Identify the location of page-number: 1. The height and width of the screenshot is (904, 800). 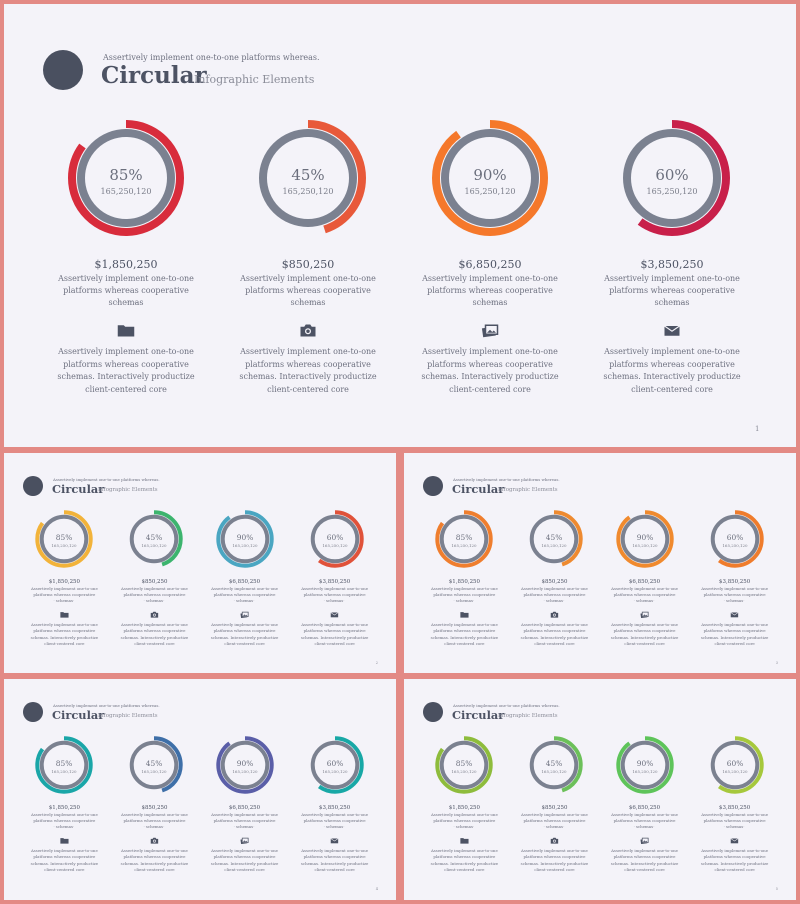
(757, 429).